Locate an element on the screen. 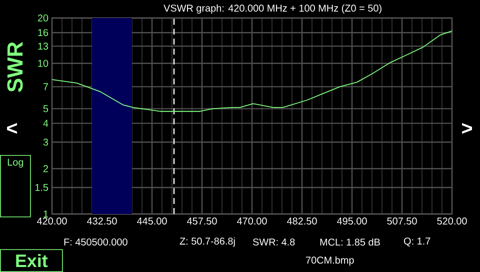  x-tick-label: 507.50 is located at coordinates (402, 221).